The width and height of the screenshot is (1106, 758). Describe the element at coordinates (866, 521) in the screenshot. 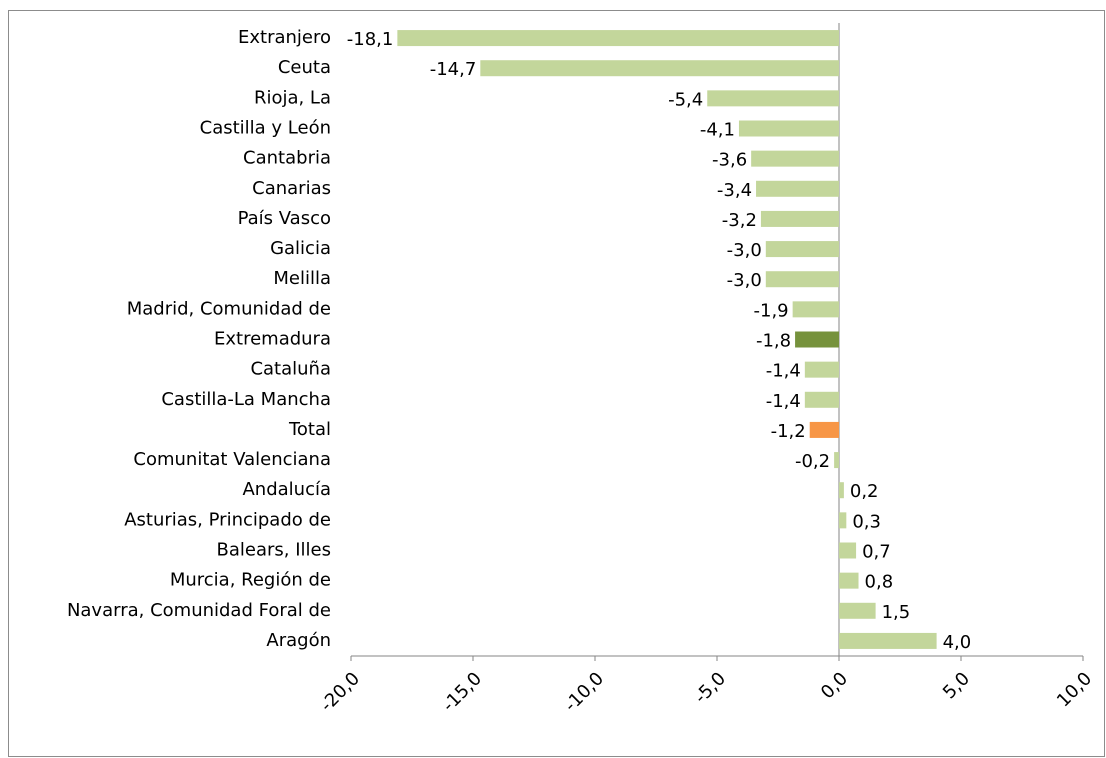

I see `value-label: 0,3` at that location.